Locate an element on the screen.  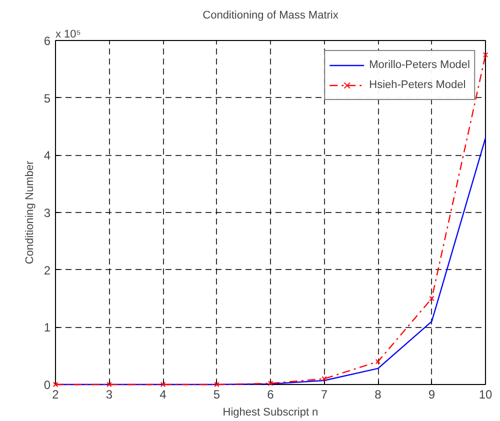
y-tick-label: 1 is located at coordinates (47, 327).